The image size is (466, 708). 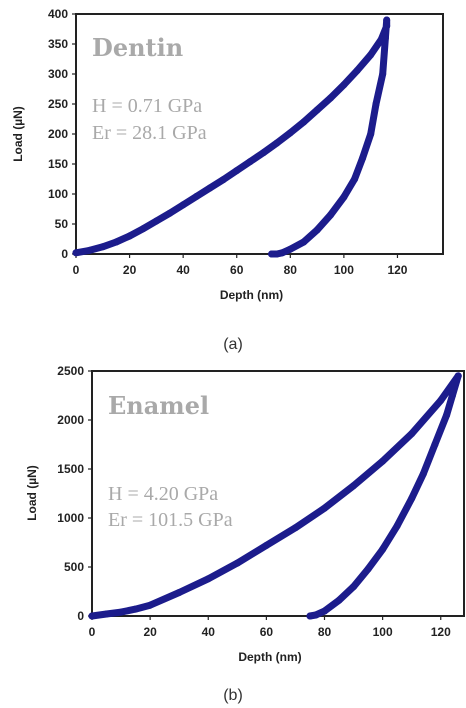 I want to click on y-tick-label: 150, so click(x=58, y=164).